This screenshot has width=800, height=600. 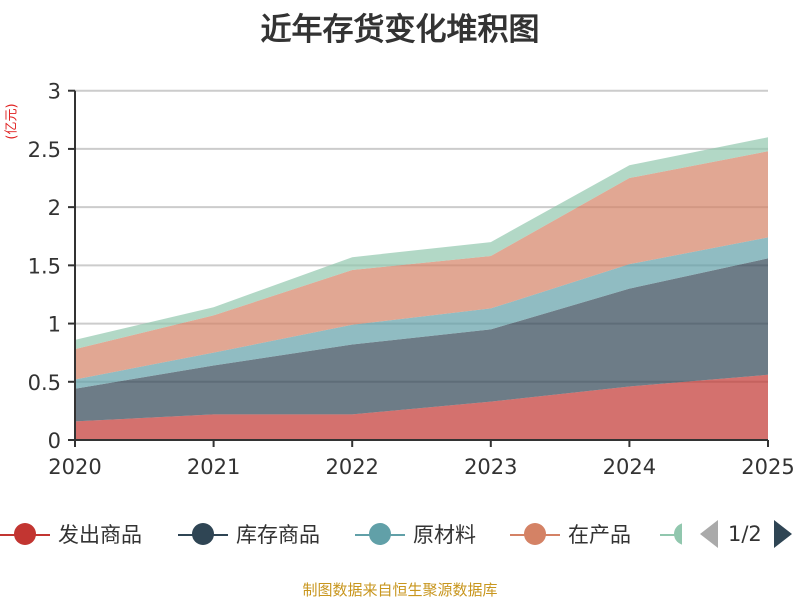 I want to click on x-tick-label: 2021, so click(x=213, y=467).